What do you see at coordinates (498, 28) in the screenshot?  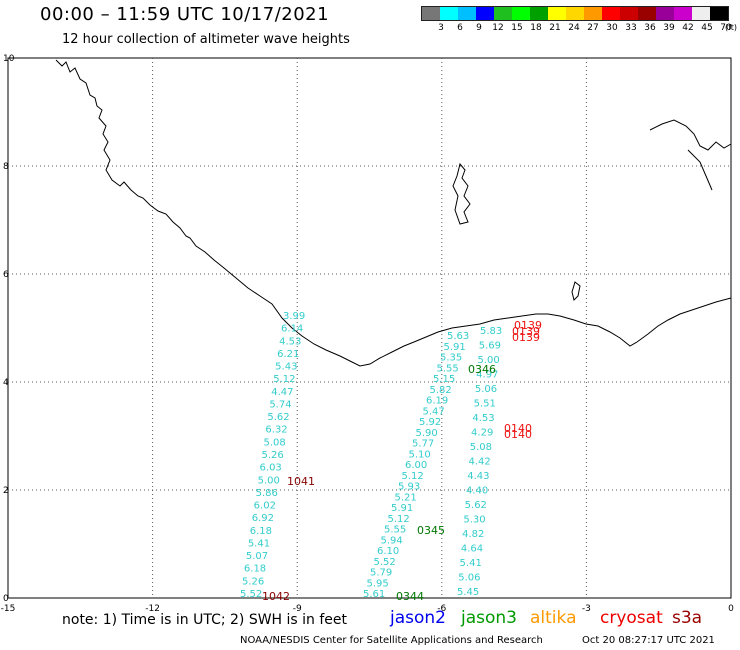 I see `colorbar-tick-label: 12` at bounding box center [498, 28].